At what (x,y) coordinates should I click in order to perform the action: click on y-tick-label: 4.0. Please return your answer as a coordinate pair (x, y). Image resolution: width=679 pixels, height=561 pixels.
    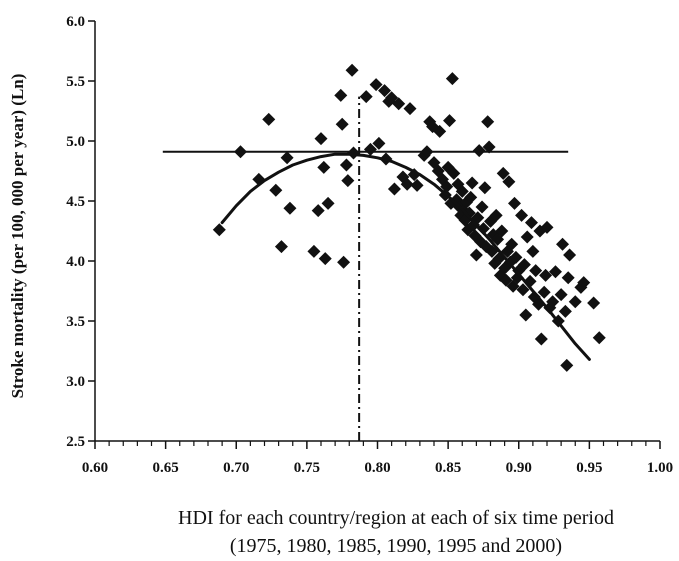
    Looking at the image, I should click on (75, 262).